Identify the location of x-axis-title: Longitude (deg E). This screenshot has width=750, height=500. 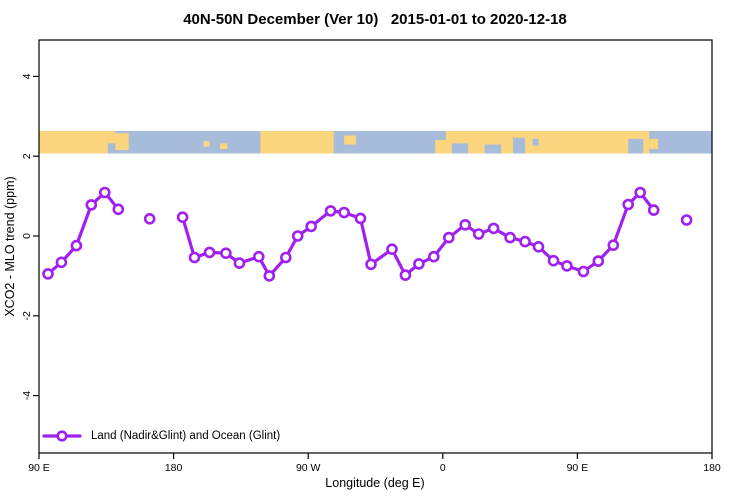
(375, 483).